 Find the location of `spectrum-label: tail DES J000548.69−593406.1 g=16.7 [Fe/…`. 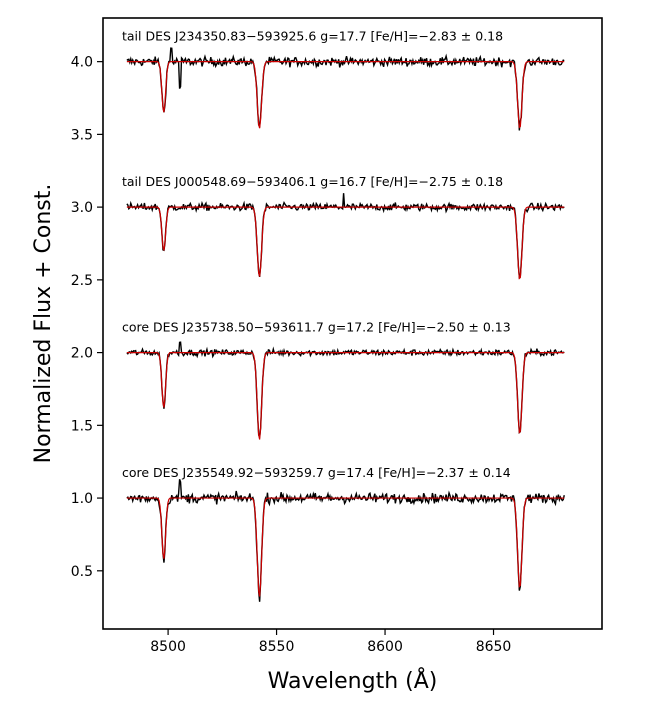

spectrum-label: tail DES J000548.69−593406.1 g=16.7 [Fe/… is located at coordinates (312, 181).